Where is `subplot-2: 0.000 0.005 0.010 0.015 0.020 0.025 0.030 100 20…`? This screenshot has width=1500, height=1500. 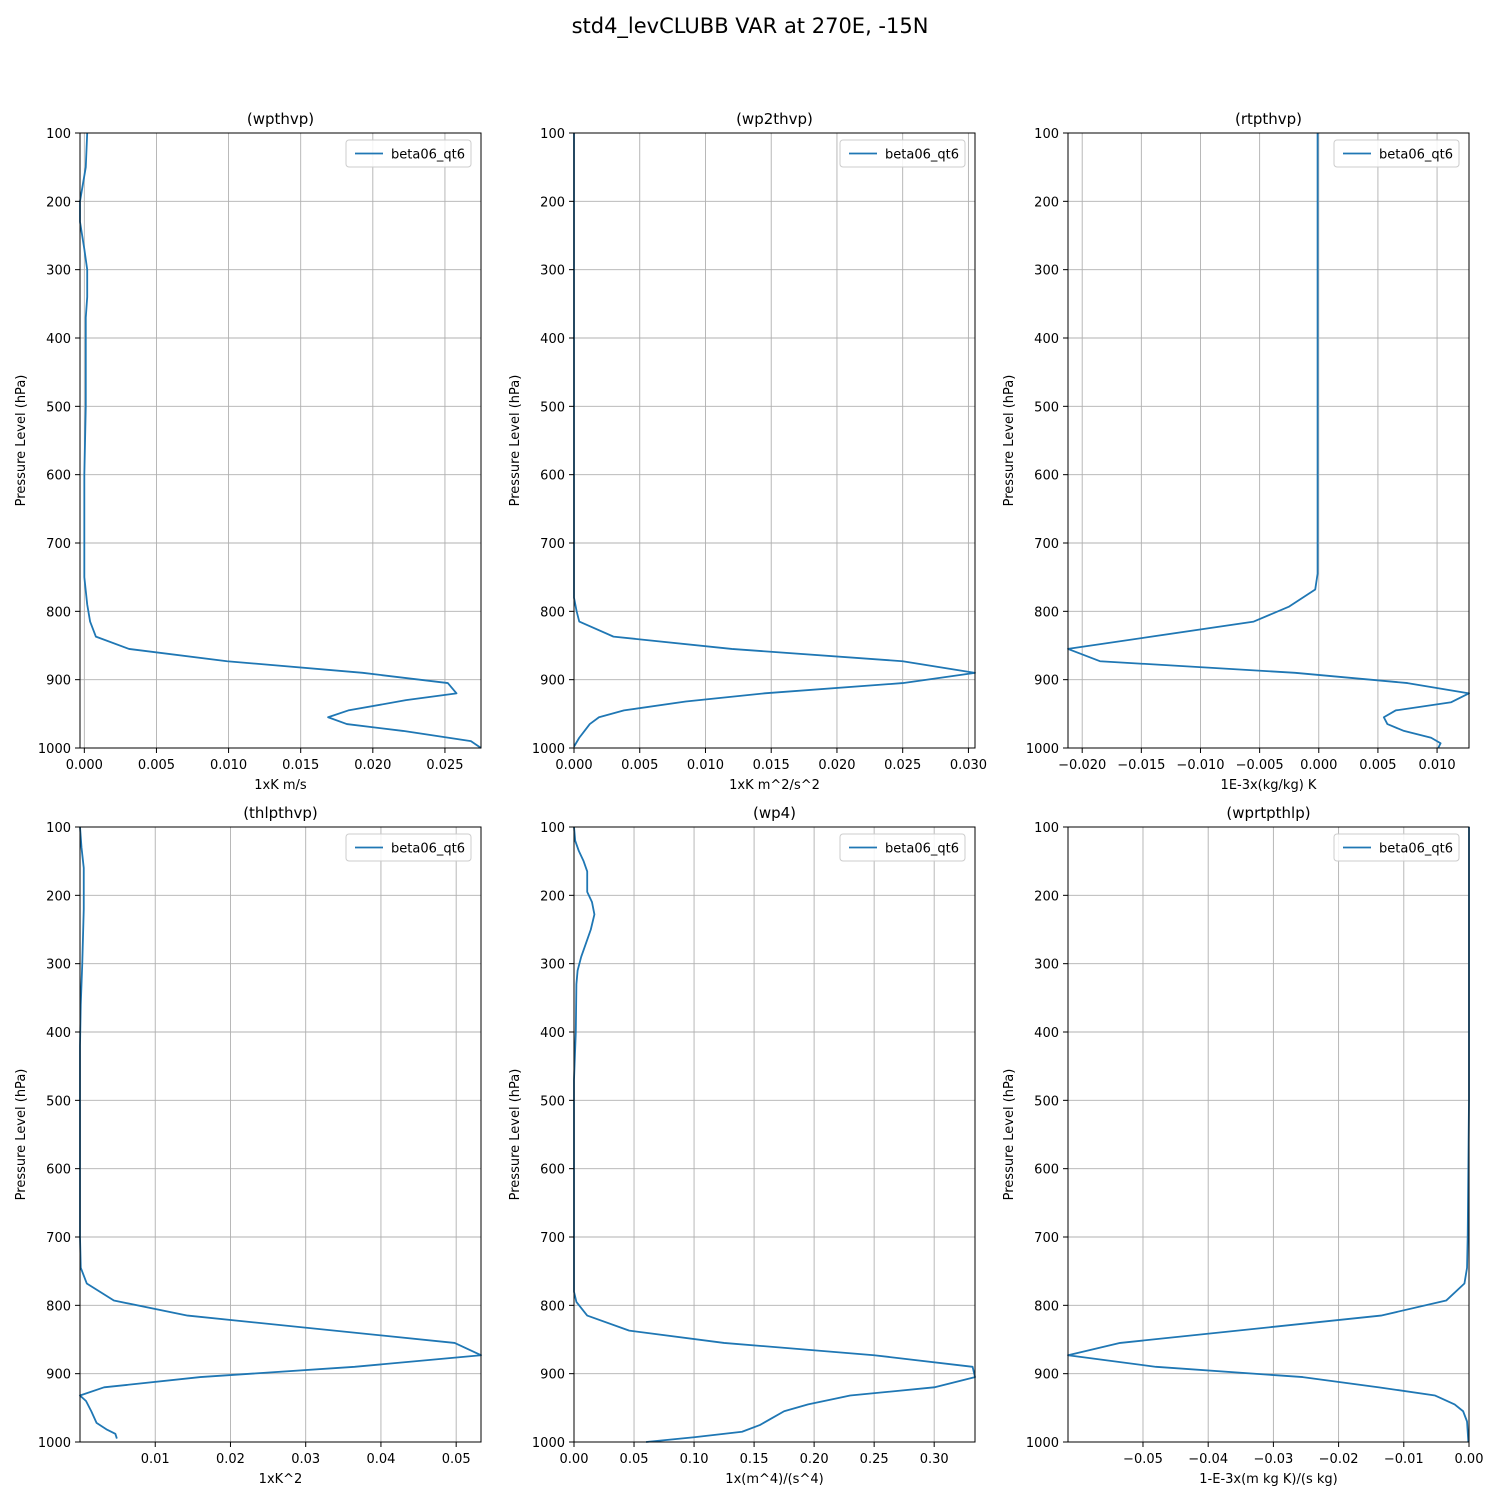
subplot-2: 0.000 0.005 0.010 0.015 0.020 0.025 0.030 100 20… is located at coordinates (747, 451).